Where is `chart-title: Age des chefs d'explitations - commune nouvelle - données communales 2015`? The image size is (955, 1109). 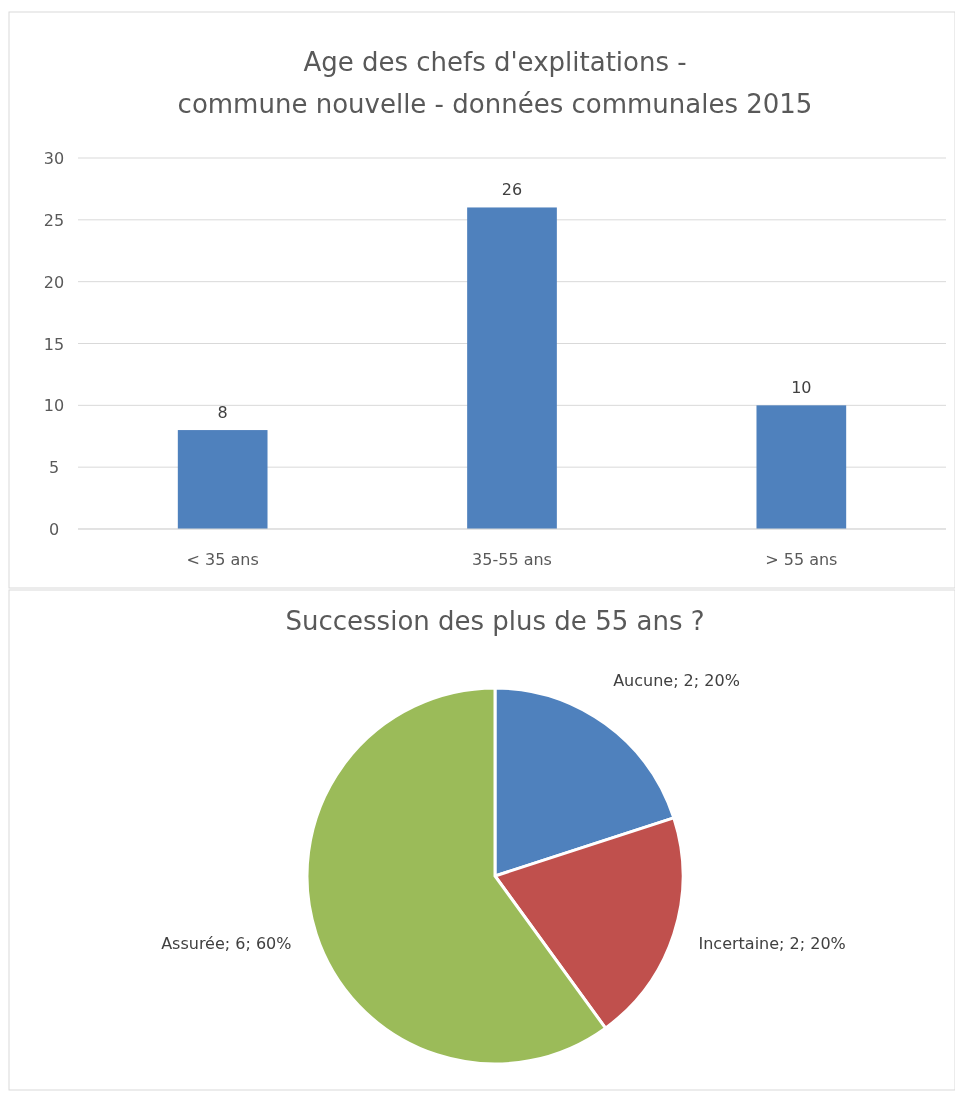 chart-title: Age des chefs d'explitations - commune nouvelle - données communales 2015 is located at coordinates (495, 83).